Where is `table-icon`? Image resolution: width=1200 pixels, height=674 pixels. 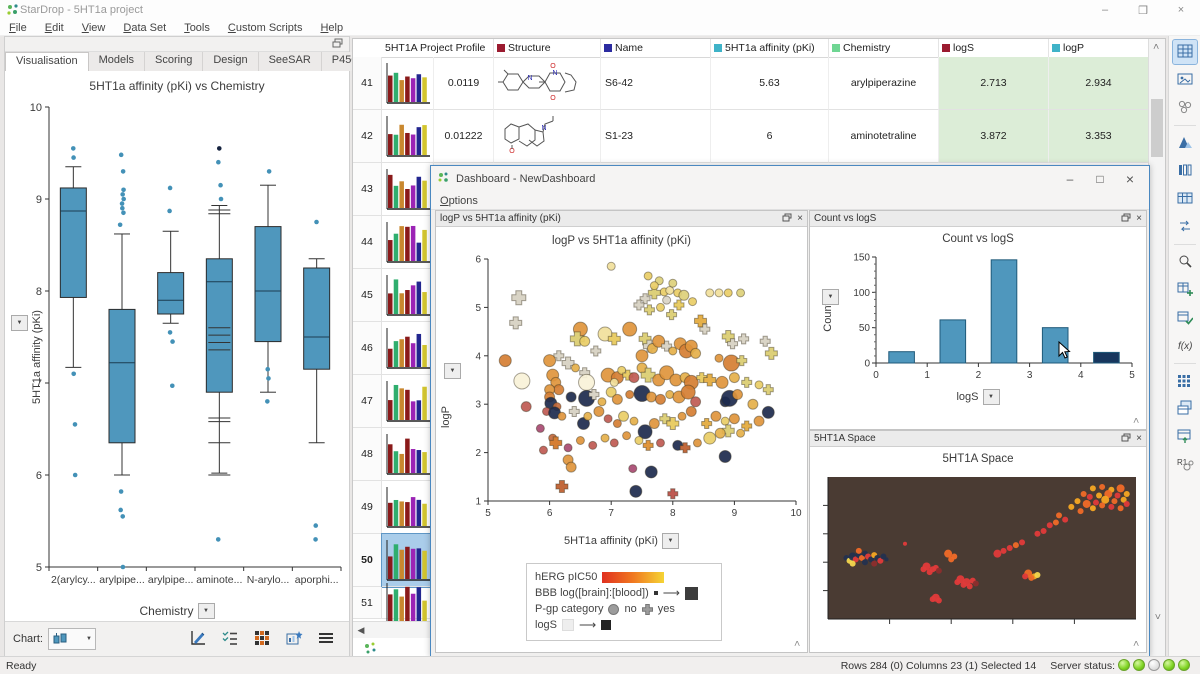
table-icon is located at coordinates (1185, 199).